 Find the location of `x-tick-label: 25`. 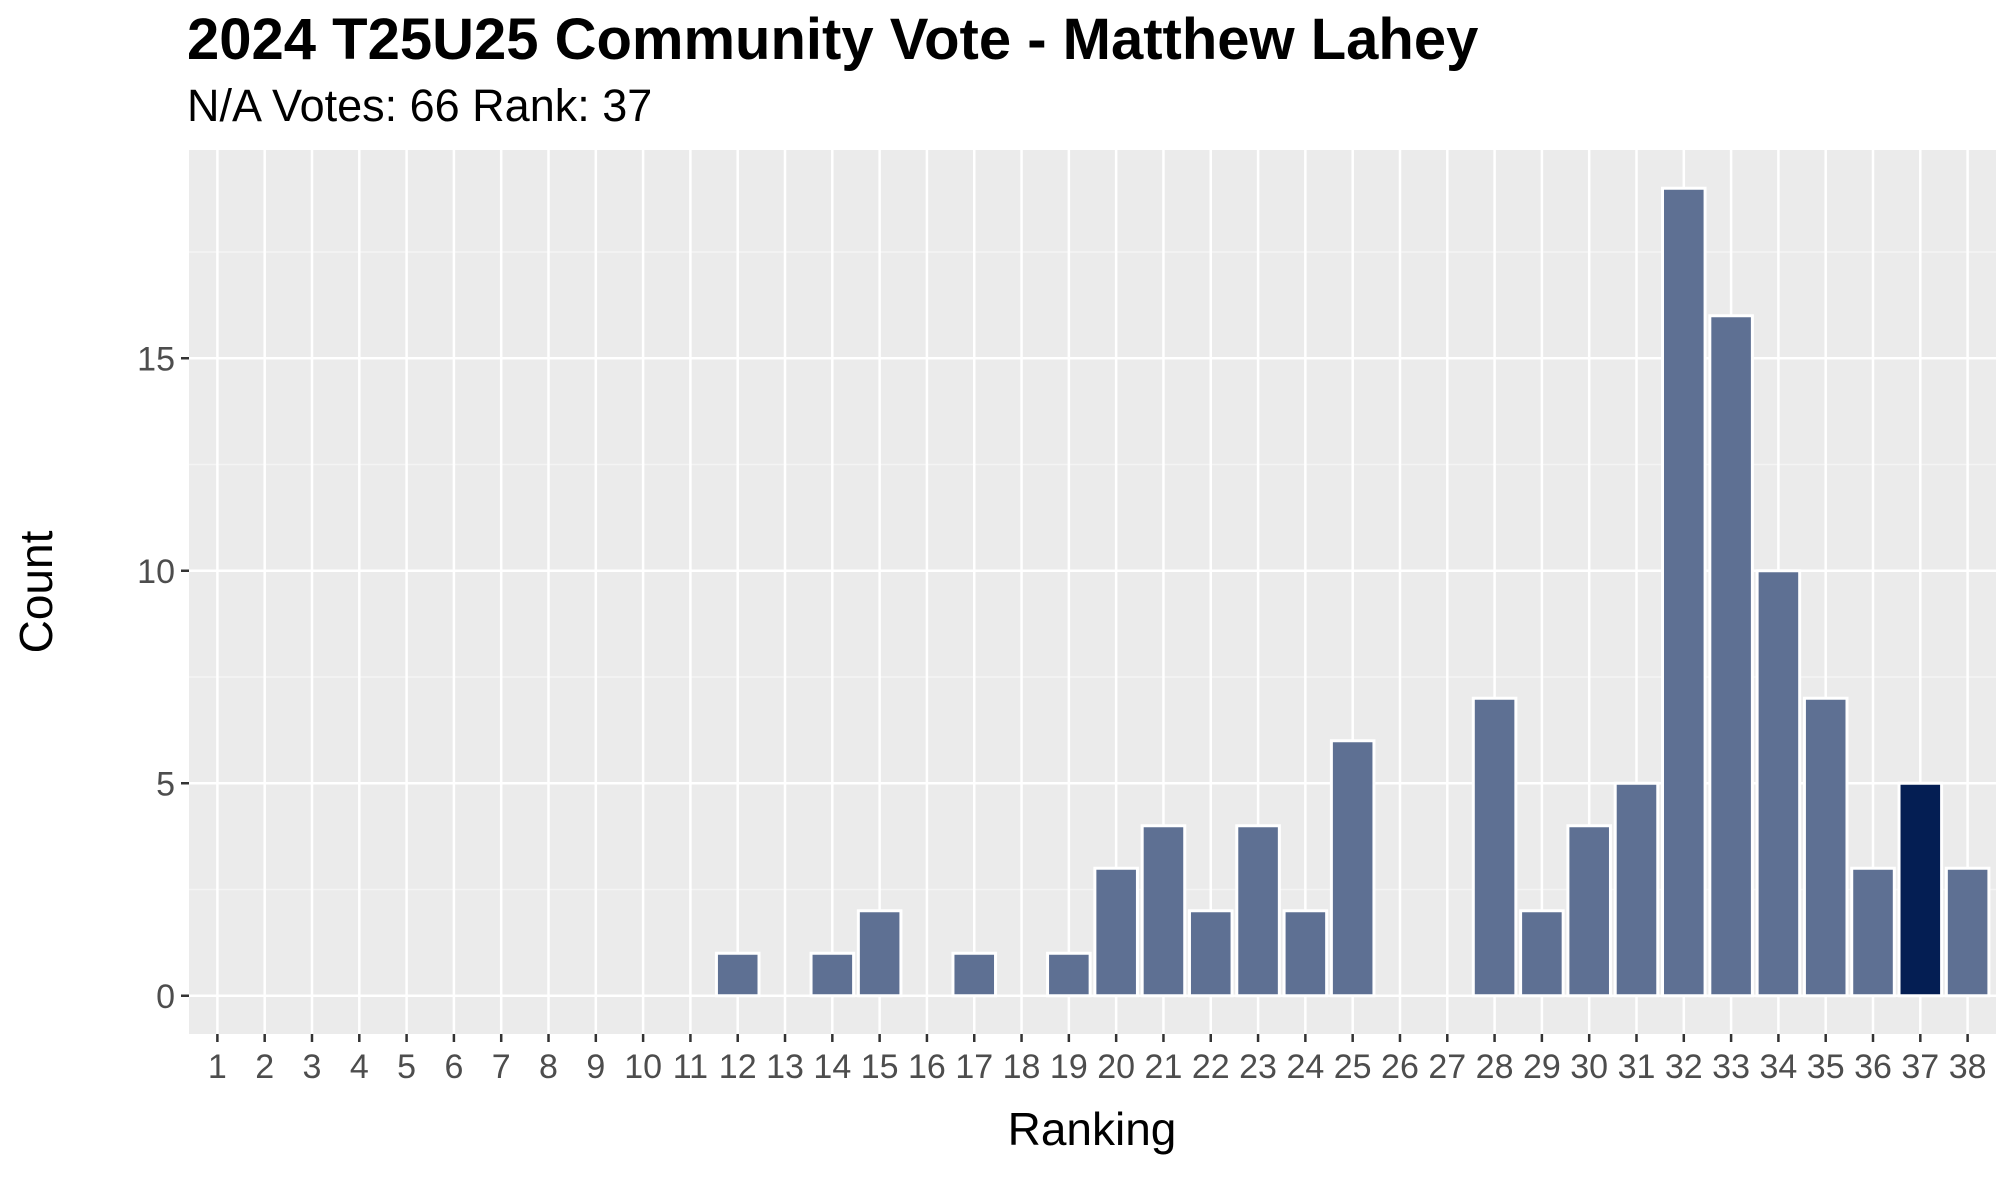

x-tick-label: 25 is located at coordinates (1353, 1067).